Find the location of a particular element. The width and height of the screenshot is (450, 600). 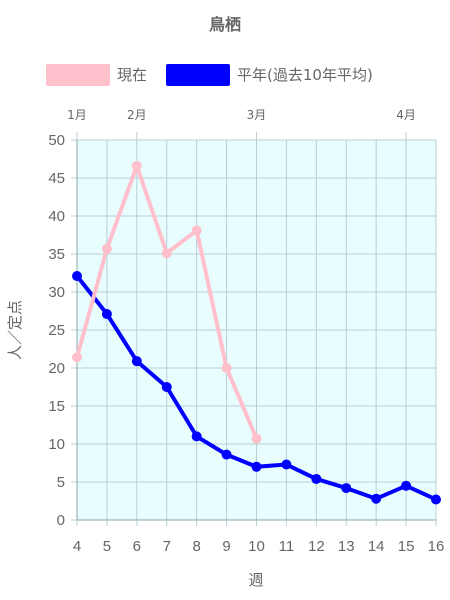

y-tick-label: 20 is located at coordinates (56, 368).